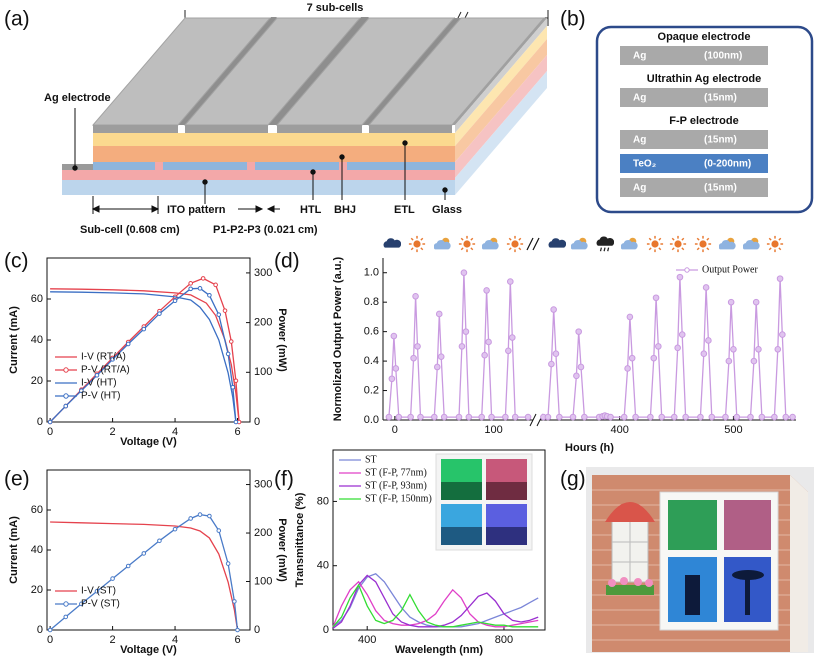 This screenshot has height=659, width=822. What do you see at coordinates (77, 98) in the screenshot?
I see `label-ag: Ag electrode` at bounding box center [77, 98].